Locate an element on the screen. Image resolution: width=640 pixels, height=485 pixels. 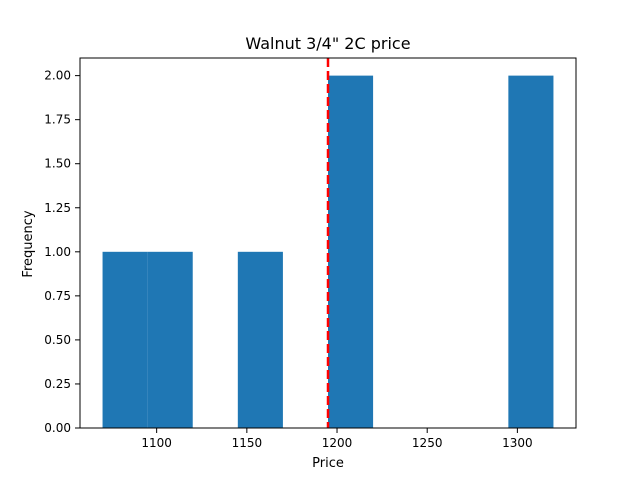
y-tick-label: 1.25 is located at coordinates (57, 208).